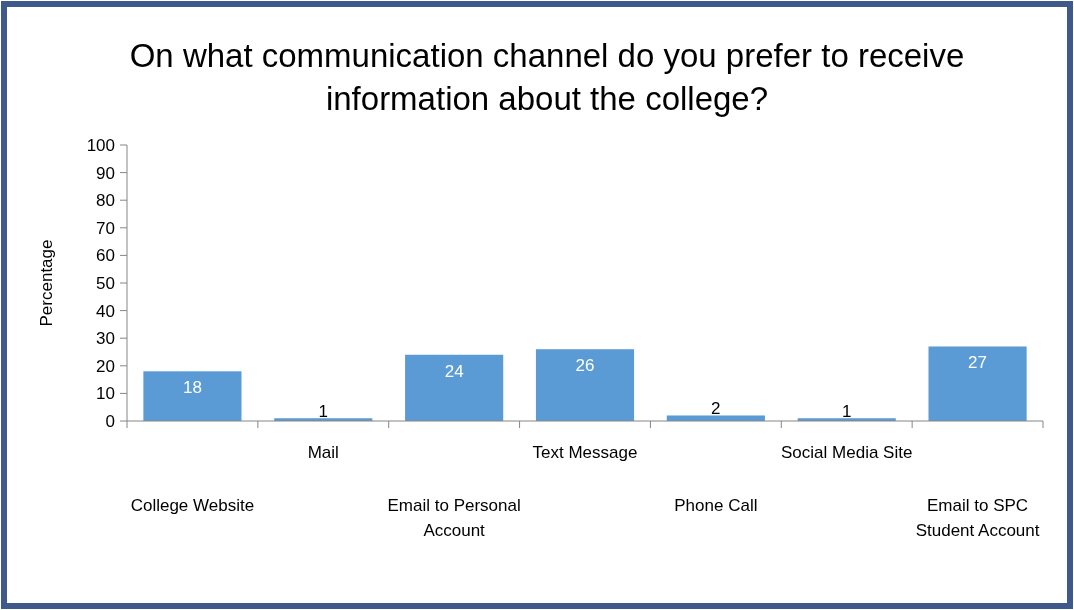 This screenshot has width=1074, height=610. Describe the element at coordinates (105, 283) in the screenshot. I see `y-tick-label: 50` at that location.